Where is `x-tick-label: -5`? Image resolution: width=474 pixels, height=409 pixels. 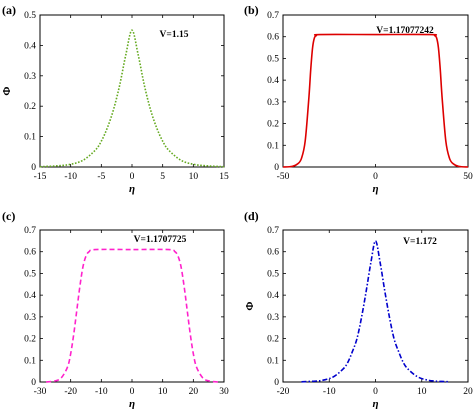 x-tick-label: -5 is located at coordinates (101, 177).